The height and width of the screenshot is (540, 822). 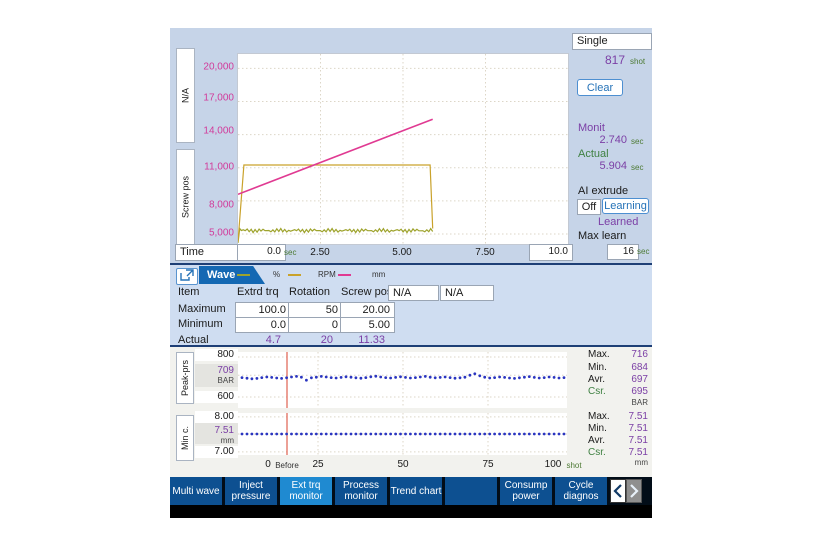 I want to click on max-learn-field: 16, so click(x=623, y=252).